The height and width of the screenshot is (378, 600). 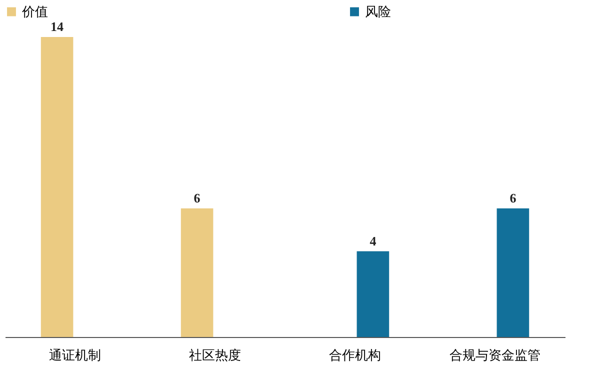 I want to click on data-label: 14, so click(x=57, y=26).